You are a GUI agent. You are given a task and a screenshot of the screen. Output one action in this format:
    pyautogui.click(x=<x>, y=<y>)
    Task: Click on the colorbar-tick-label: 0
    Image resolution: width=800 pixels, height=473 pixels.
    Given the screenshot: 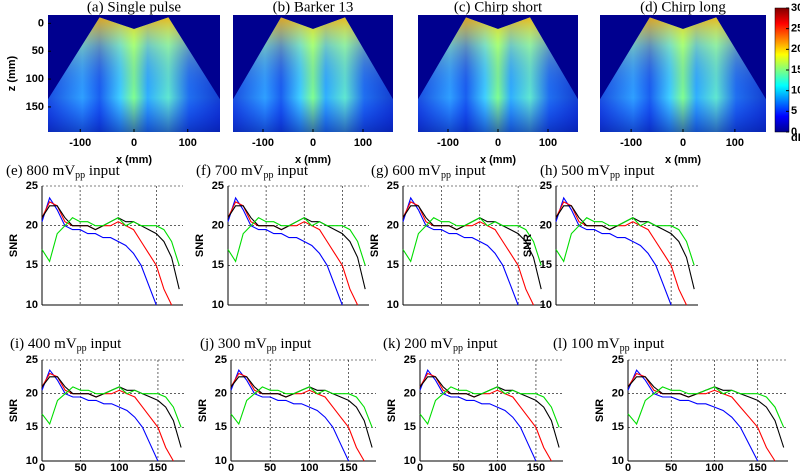 What is the action you would take?
    pyautogui.click(x=794, y=132)
    